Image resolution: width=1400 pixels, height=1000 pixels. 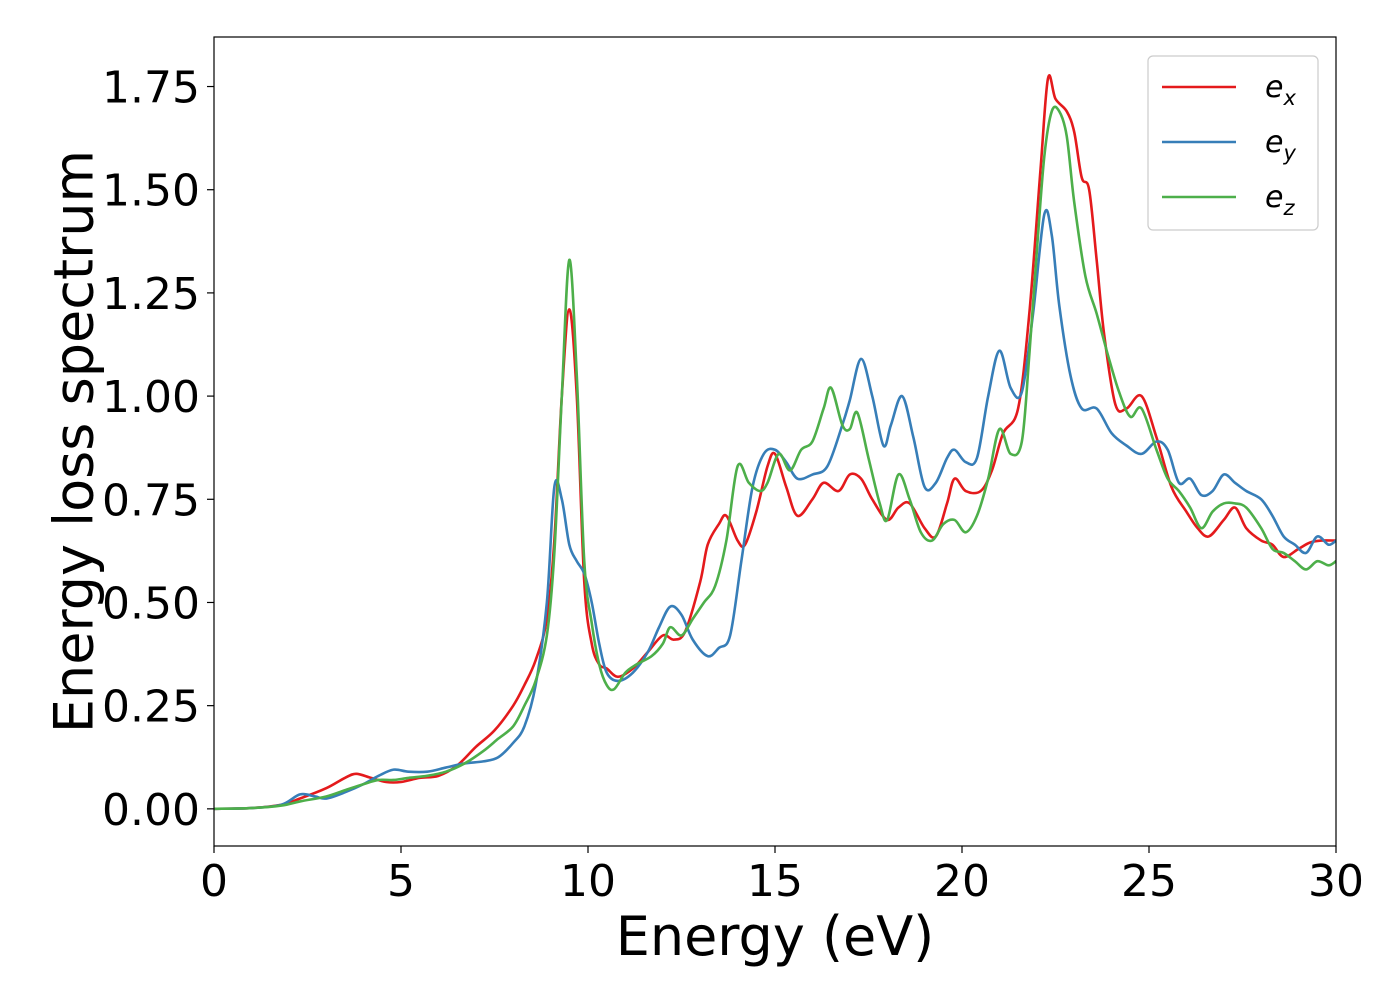 I want to click on x-tick-label: 15, so click(x=775, y=881).